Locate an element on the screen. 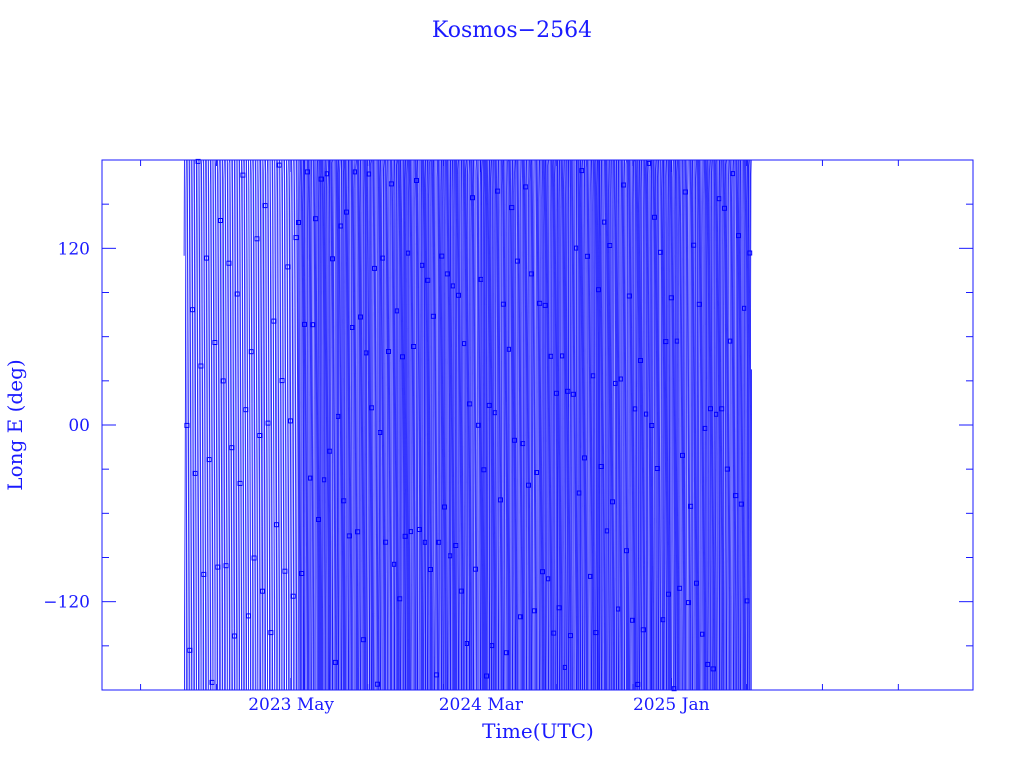 This screenshot has width=1024, height=768. y-tick-label: 120 is located at coordinates (74, 249).